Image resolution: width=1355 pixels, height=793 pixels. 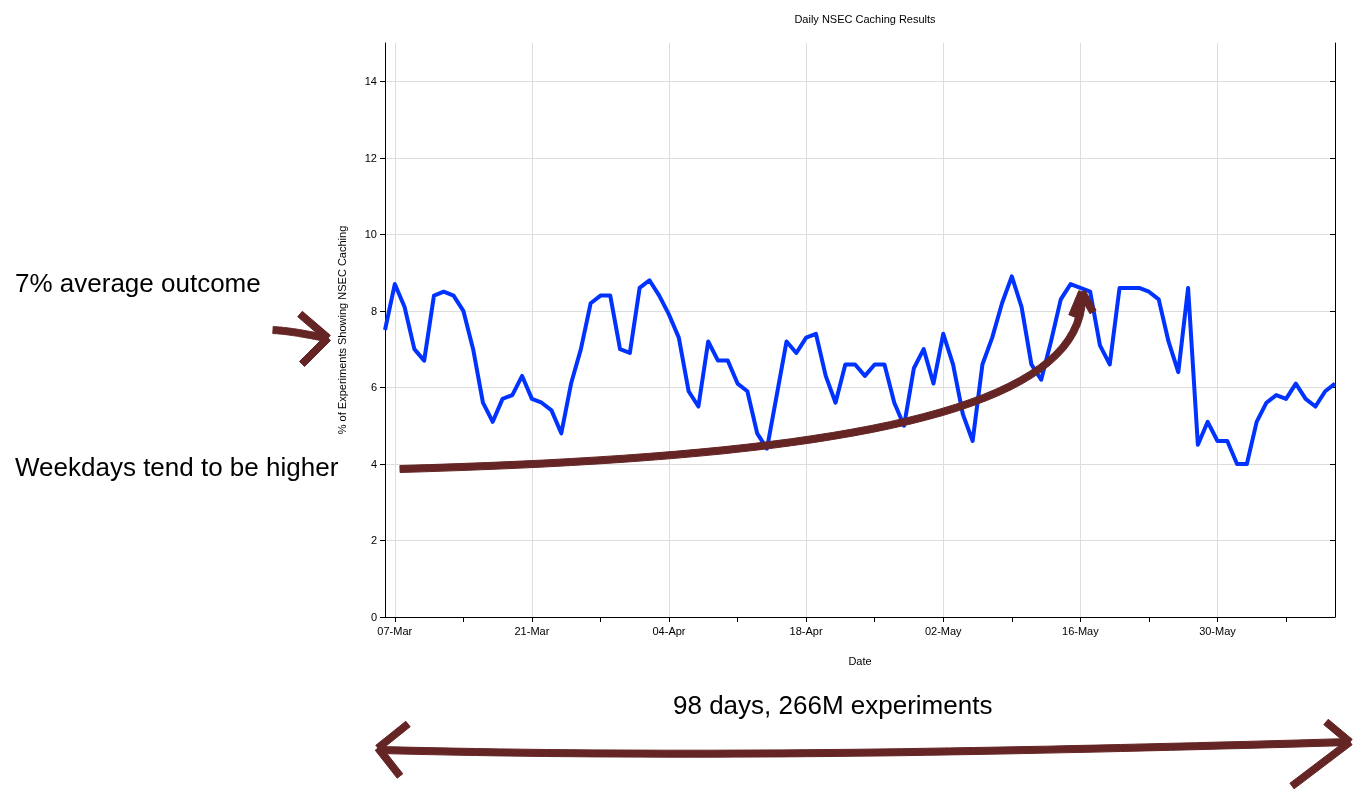 What do you see at coordinates (341, 330) in the screenshot?
I see `y-axis-title: % of Experiments Showing NSEC Caching` at bounding box center [341, 330].